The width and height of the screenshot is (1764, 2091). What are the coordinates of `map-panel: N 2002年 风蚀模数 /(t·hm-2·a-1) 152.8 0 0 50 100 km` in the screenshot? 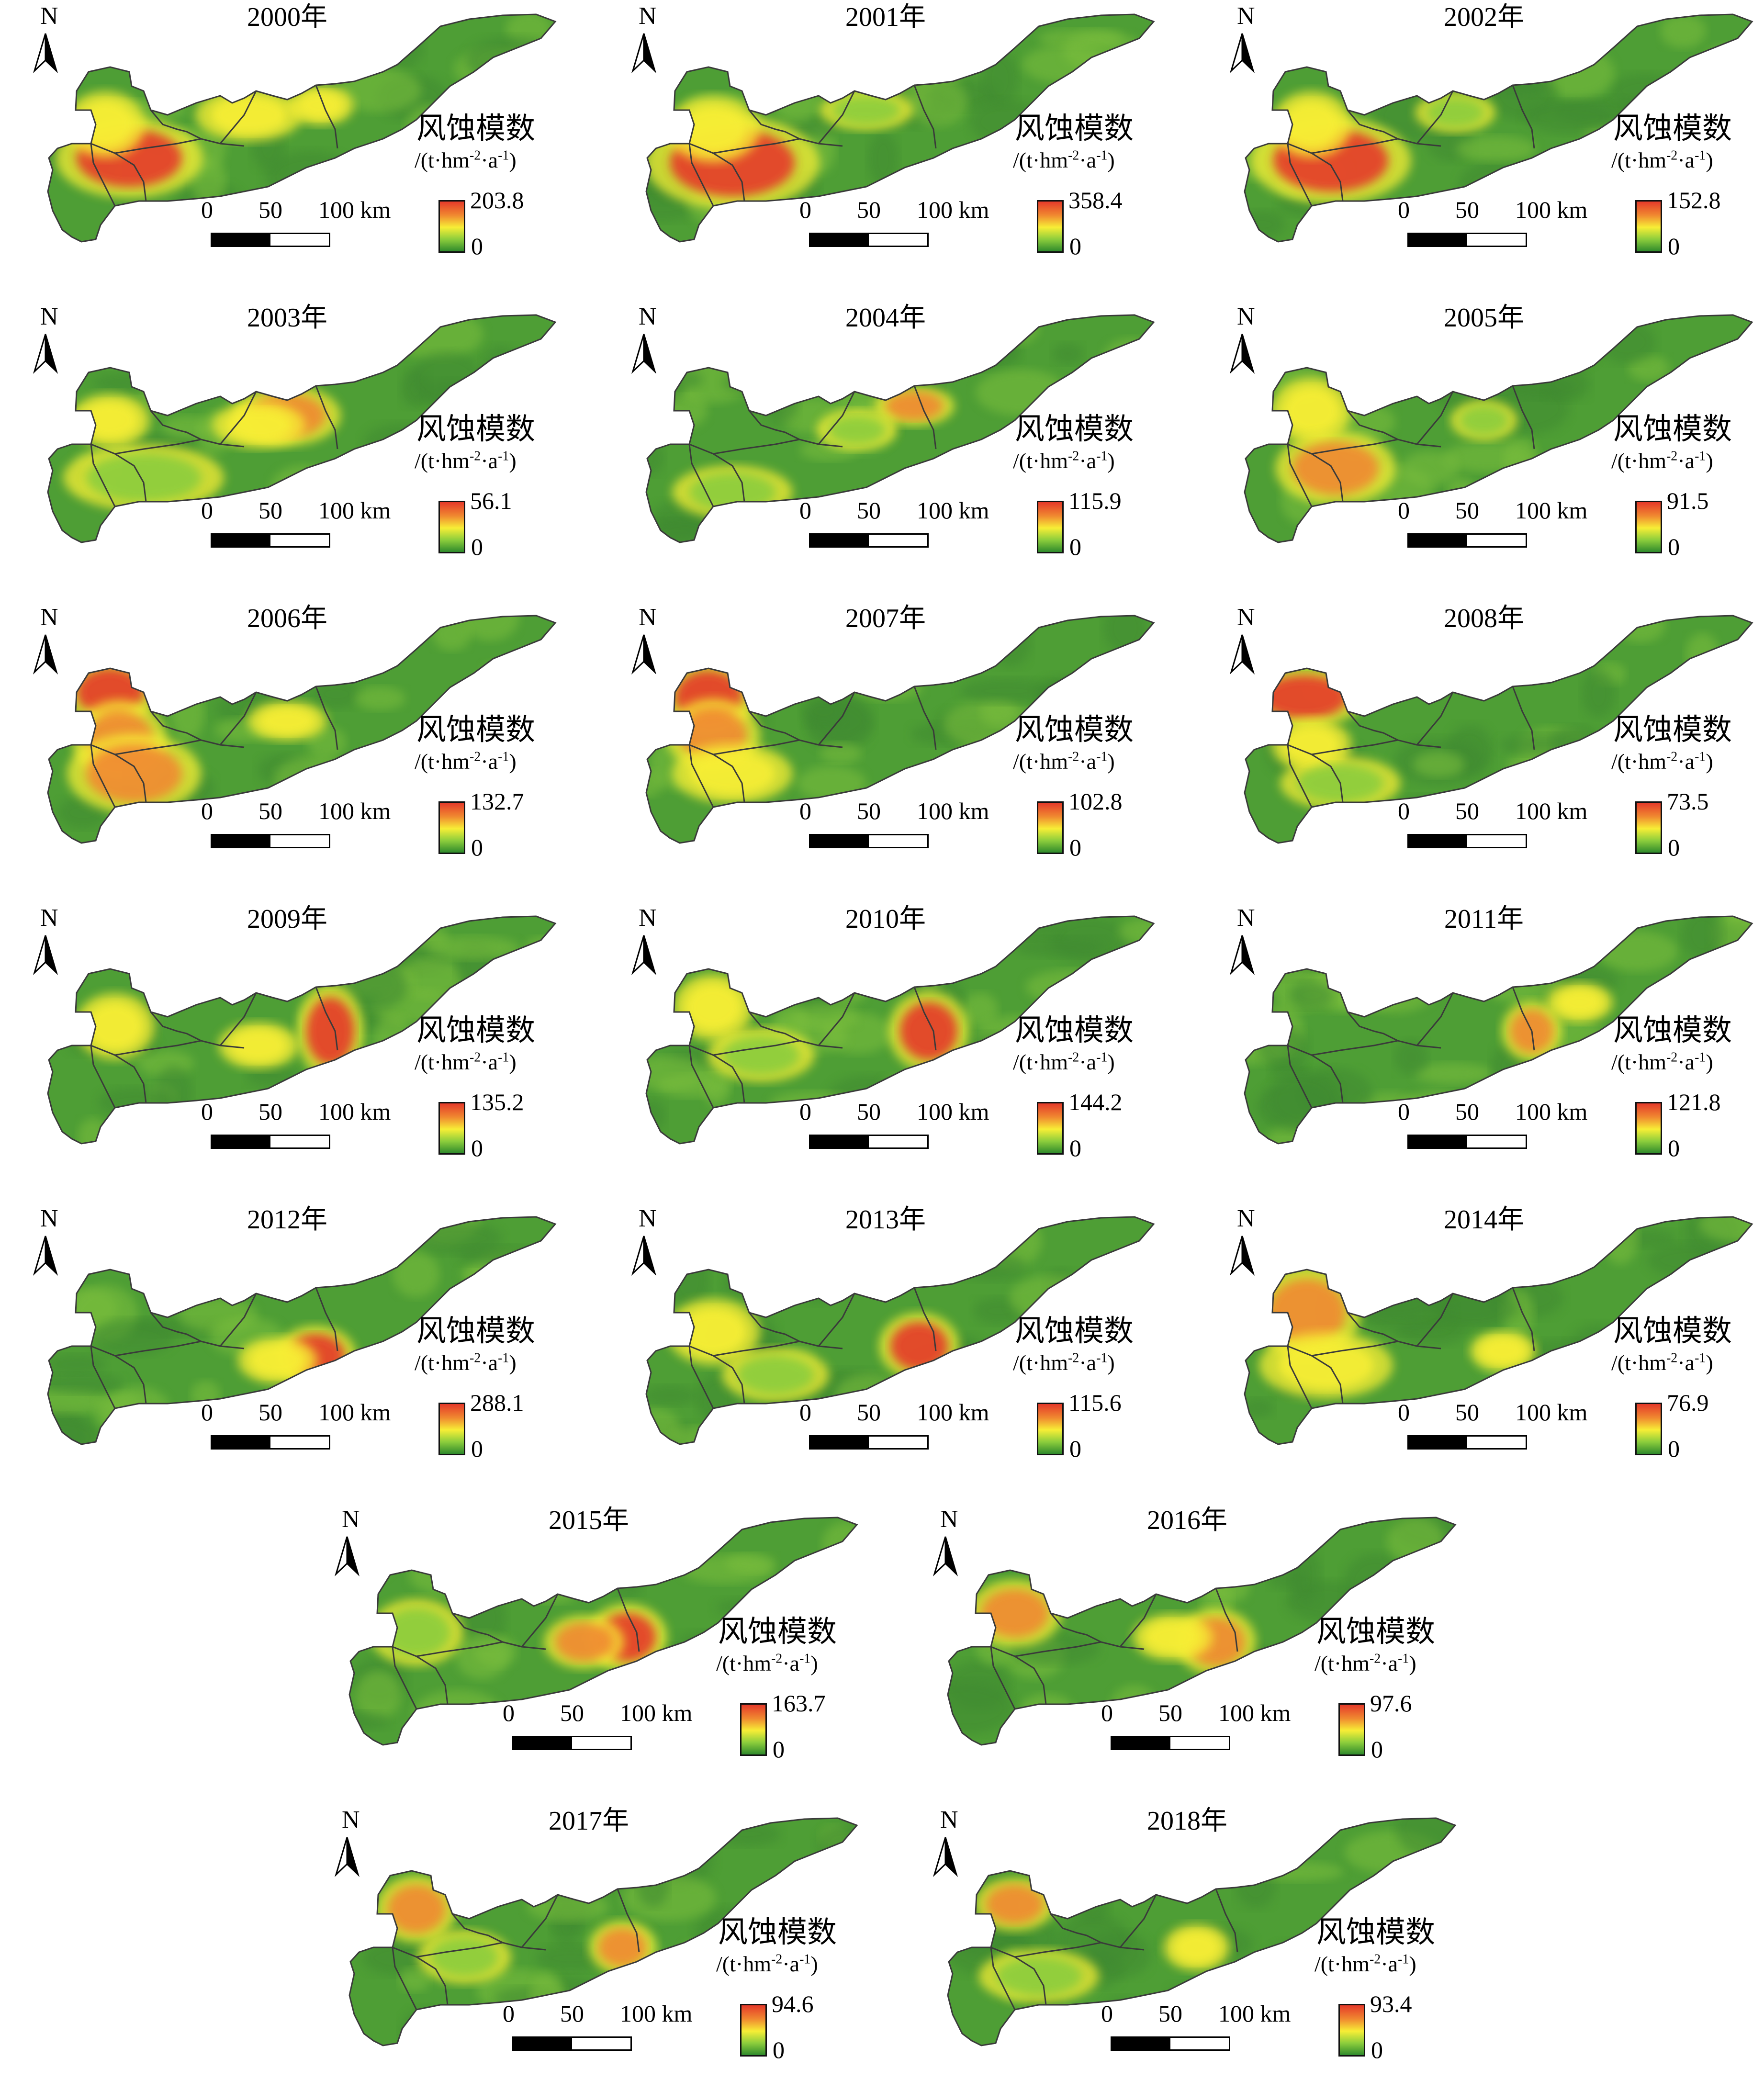 It's located at (1490, 143).